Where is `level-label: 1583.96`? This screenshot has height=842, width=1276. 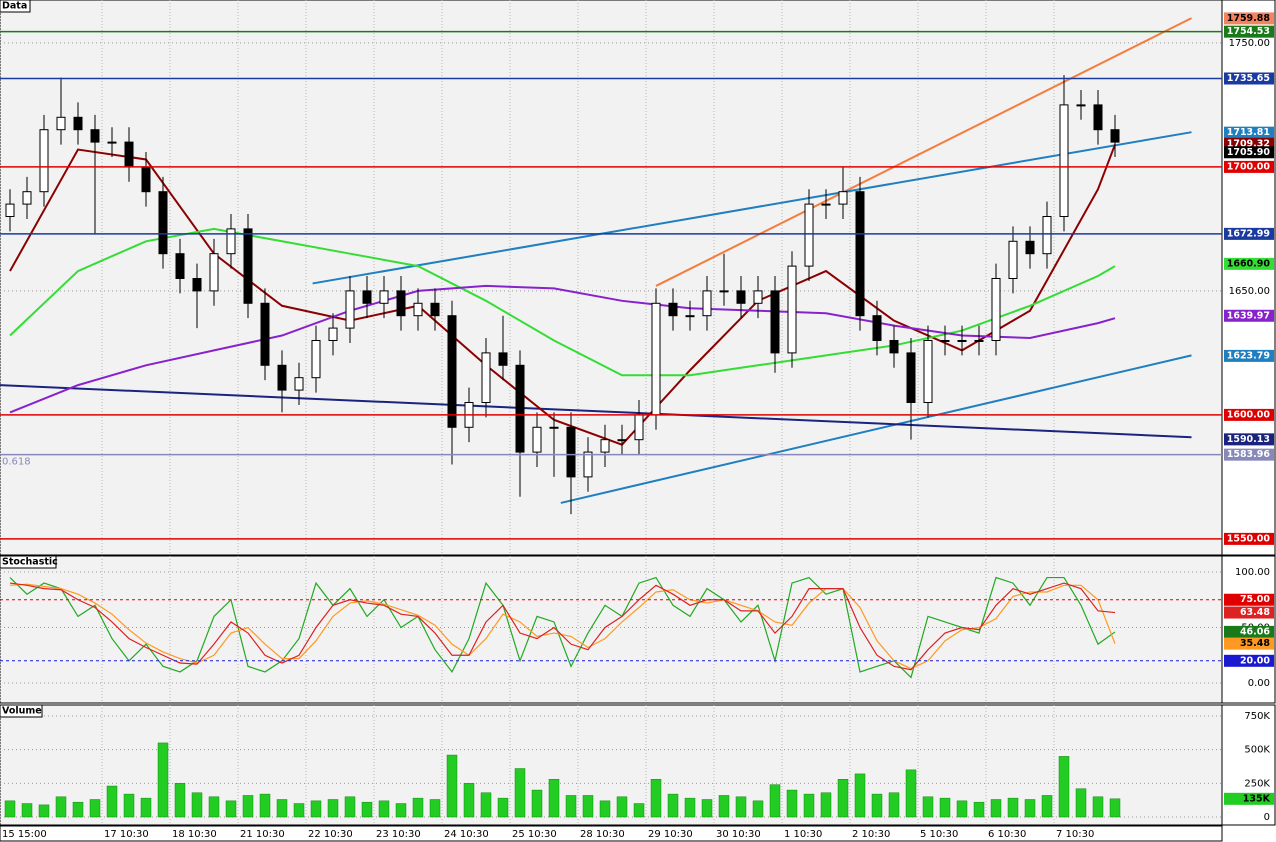 level-label: 1583.96 is located at coordinates (1249, 454).